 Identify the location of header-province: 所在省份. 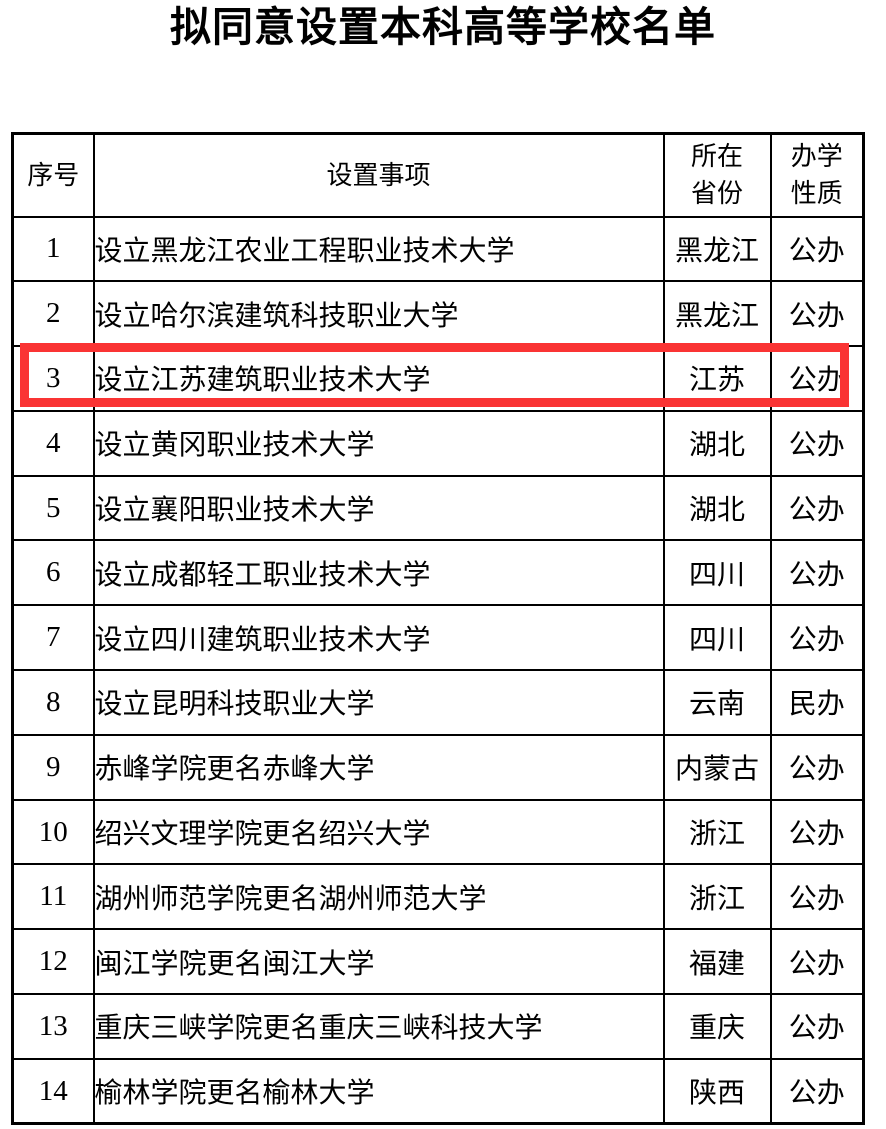
(717, 175).